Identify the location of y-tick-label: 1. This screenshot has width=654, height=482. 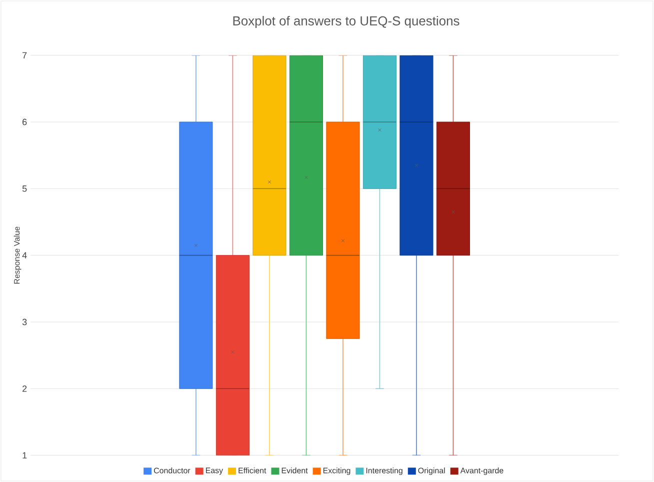
(24, 455).